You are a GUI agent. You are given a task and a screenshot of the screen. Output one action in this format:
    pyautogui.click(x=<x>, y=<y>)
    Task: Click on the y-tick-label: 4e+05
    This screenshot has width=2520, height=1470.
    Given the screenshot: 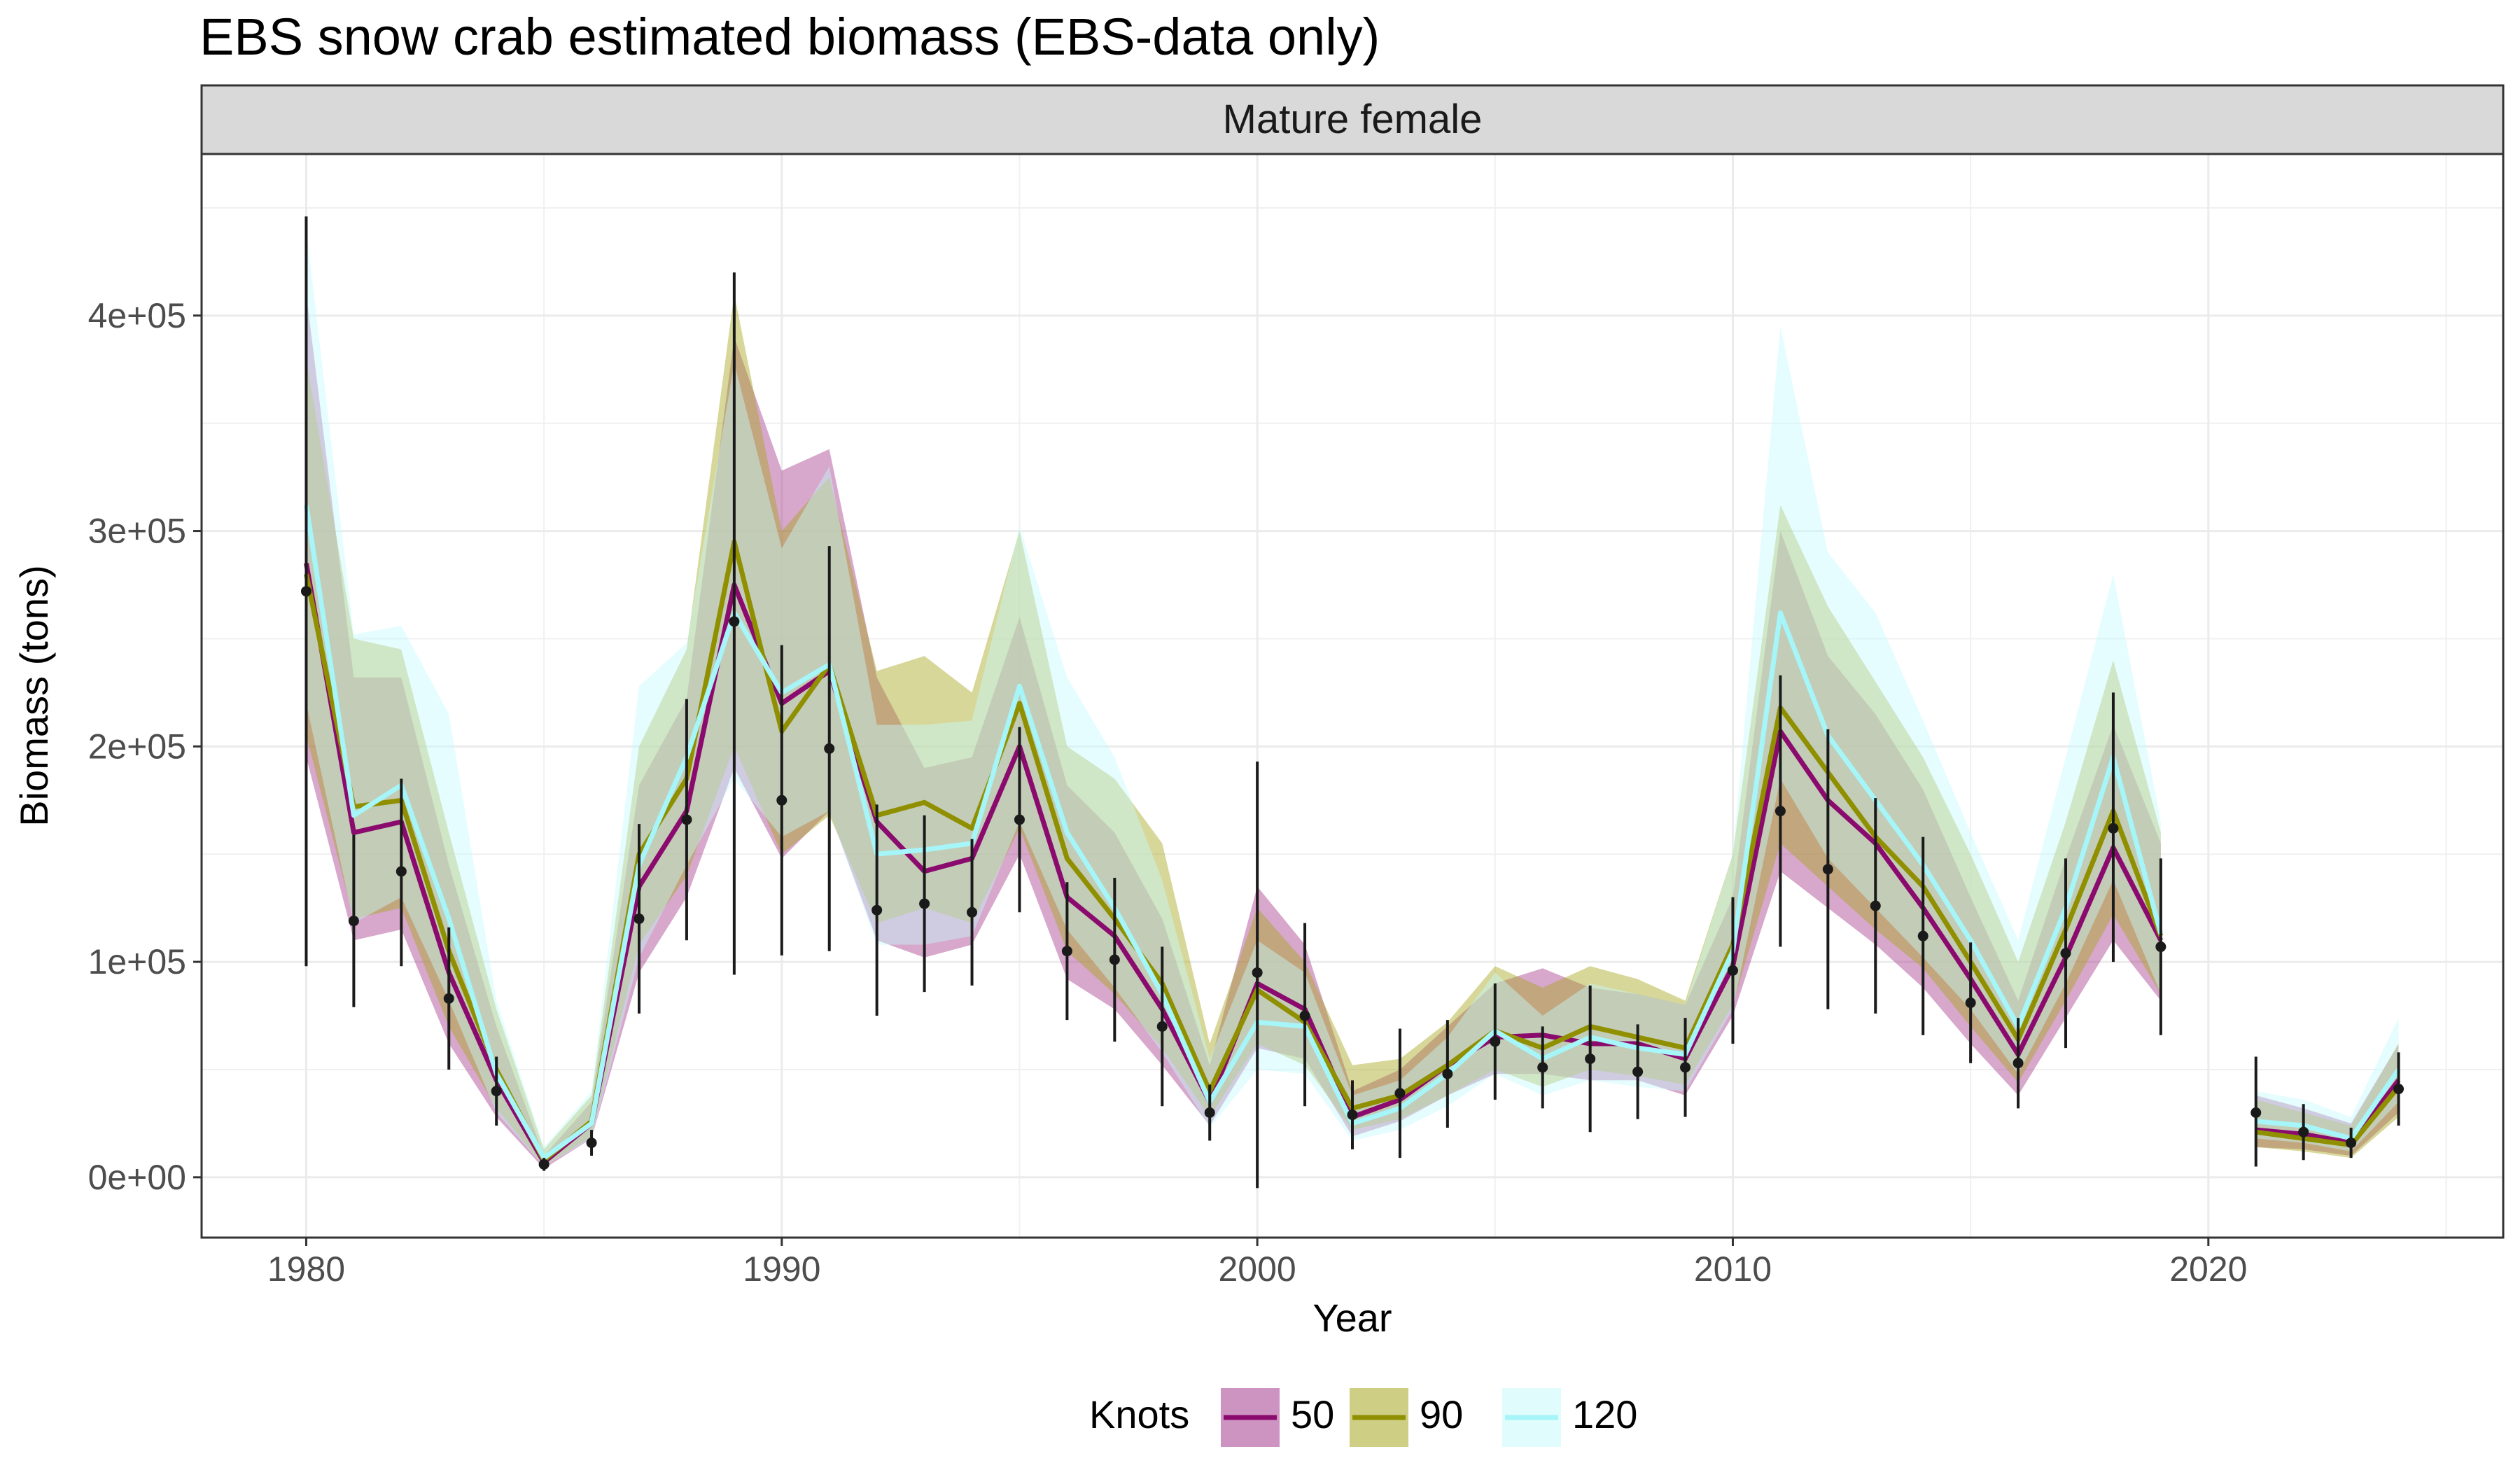 What is the action you would take?
    pyautogui.click(x=137, y=315)
    